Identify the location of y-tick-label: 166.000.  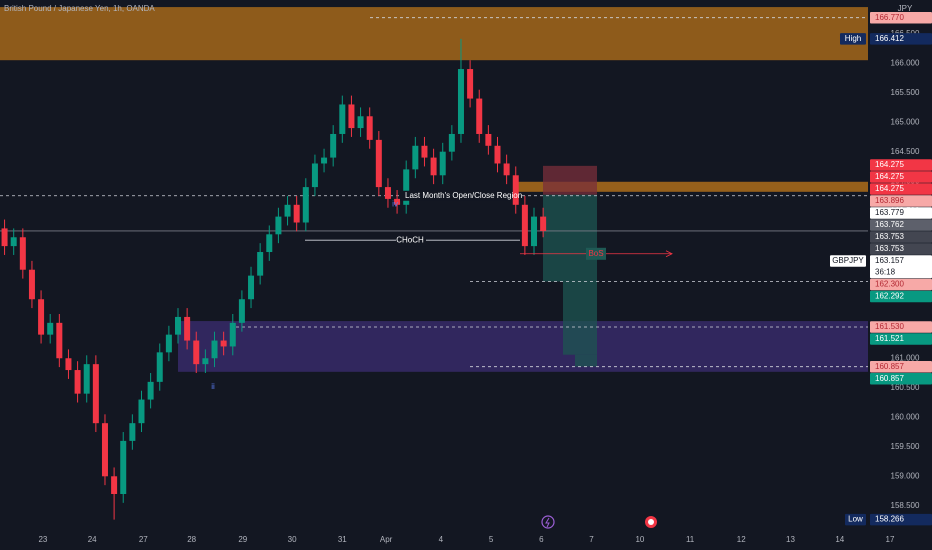
(905, 62).